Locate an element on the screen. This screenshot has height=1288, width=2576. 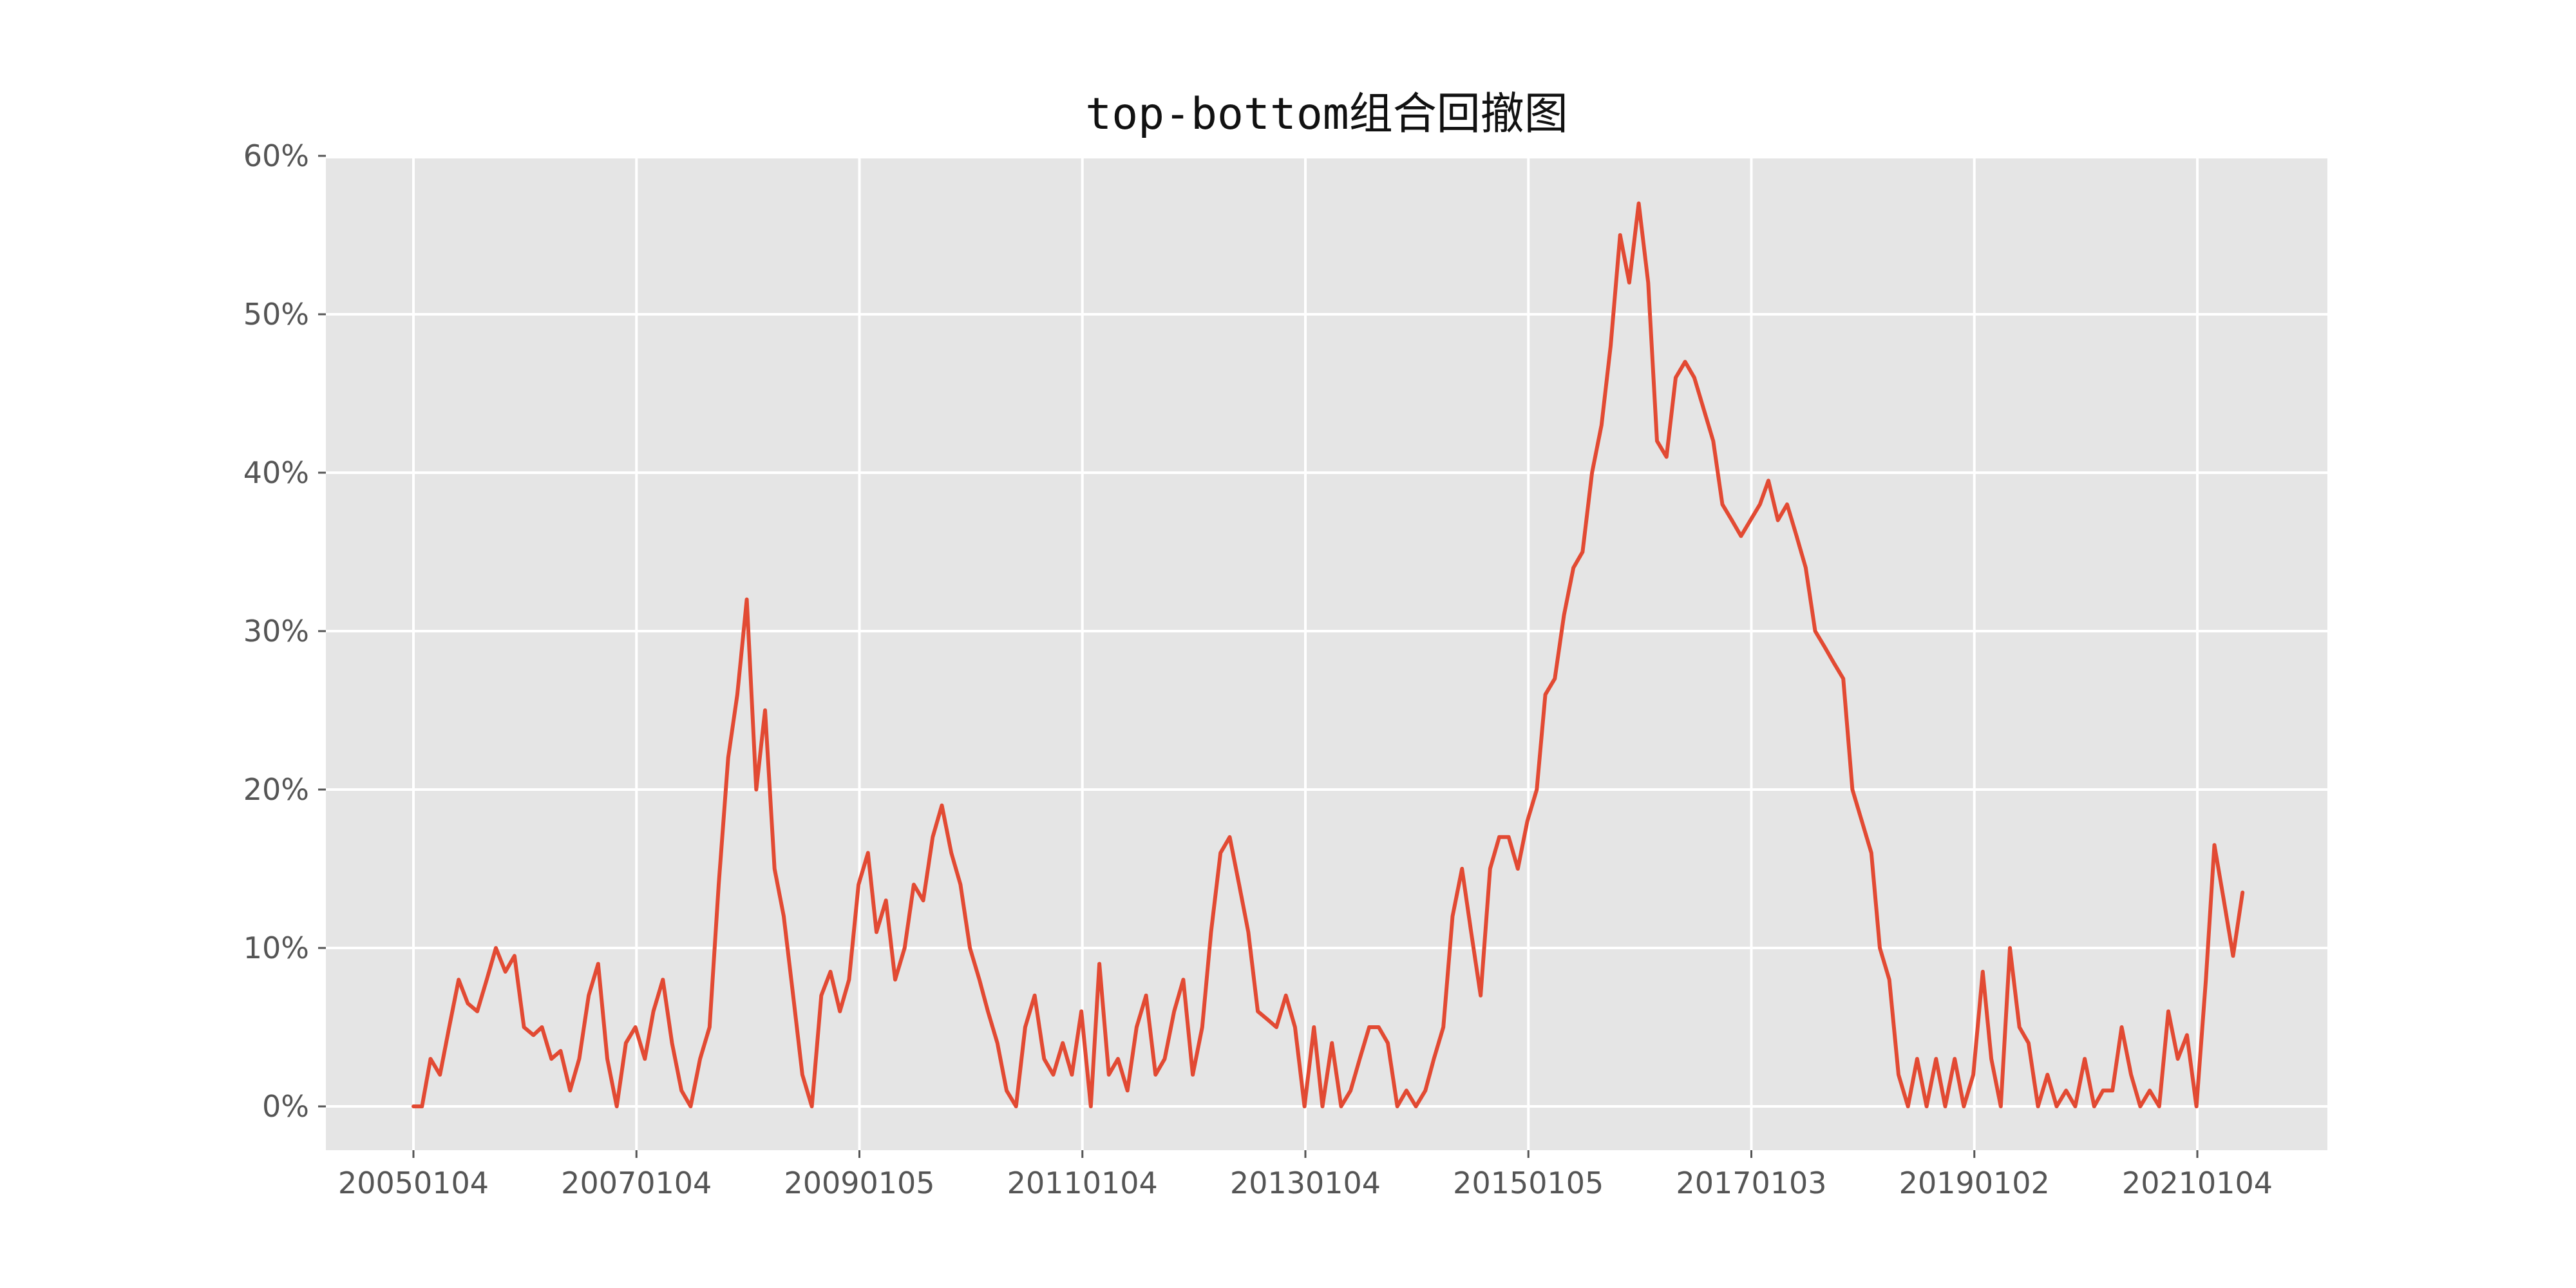
chart-title: top-bottom组合回撤图 is located at coordinates (1326, 115).